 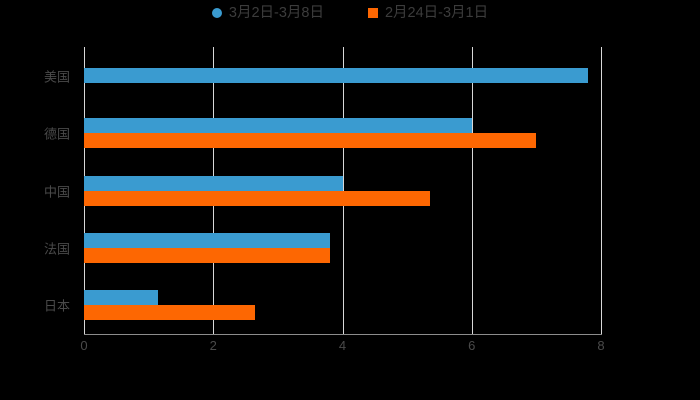 I want to click on x-axis-tick-labels: 0 2 4 6 8, so click(x=342, y=349).